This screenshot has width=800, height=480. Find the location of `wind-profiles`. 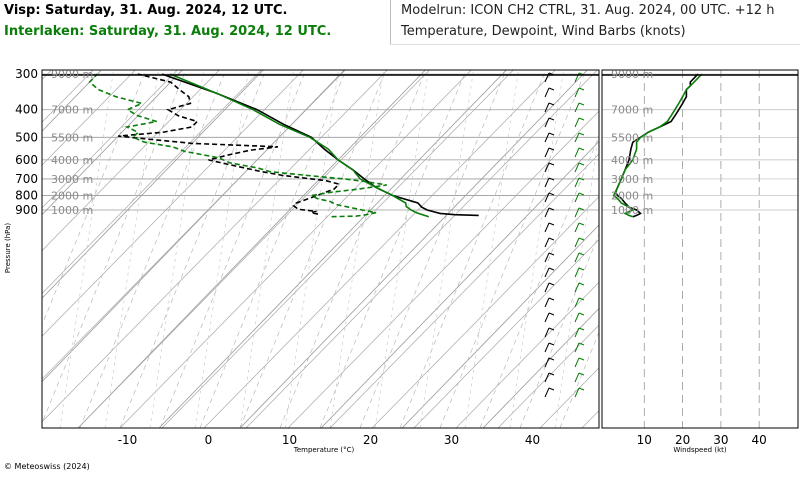

wind-profiles is located at coordinates (657, 145).